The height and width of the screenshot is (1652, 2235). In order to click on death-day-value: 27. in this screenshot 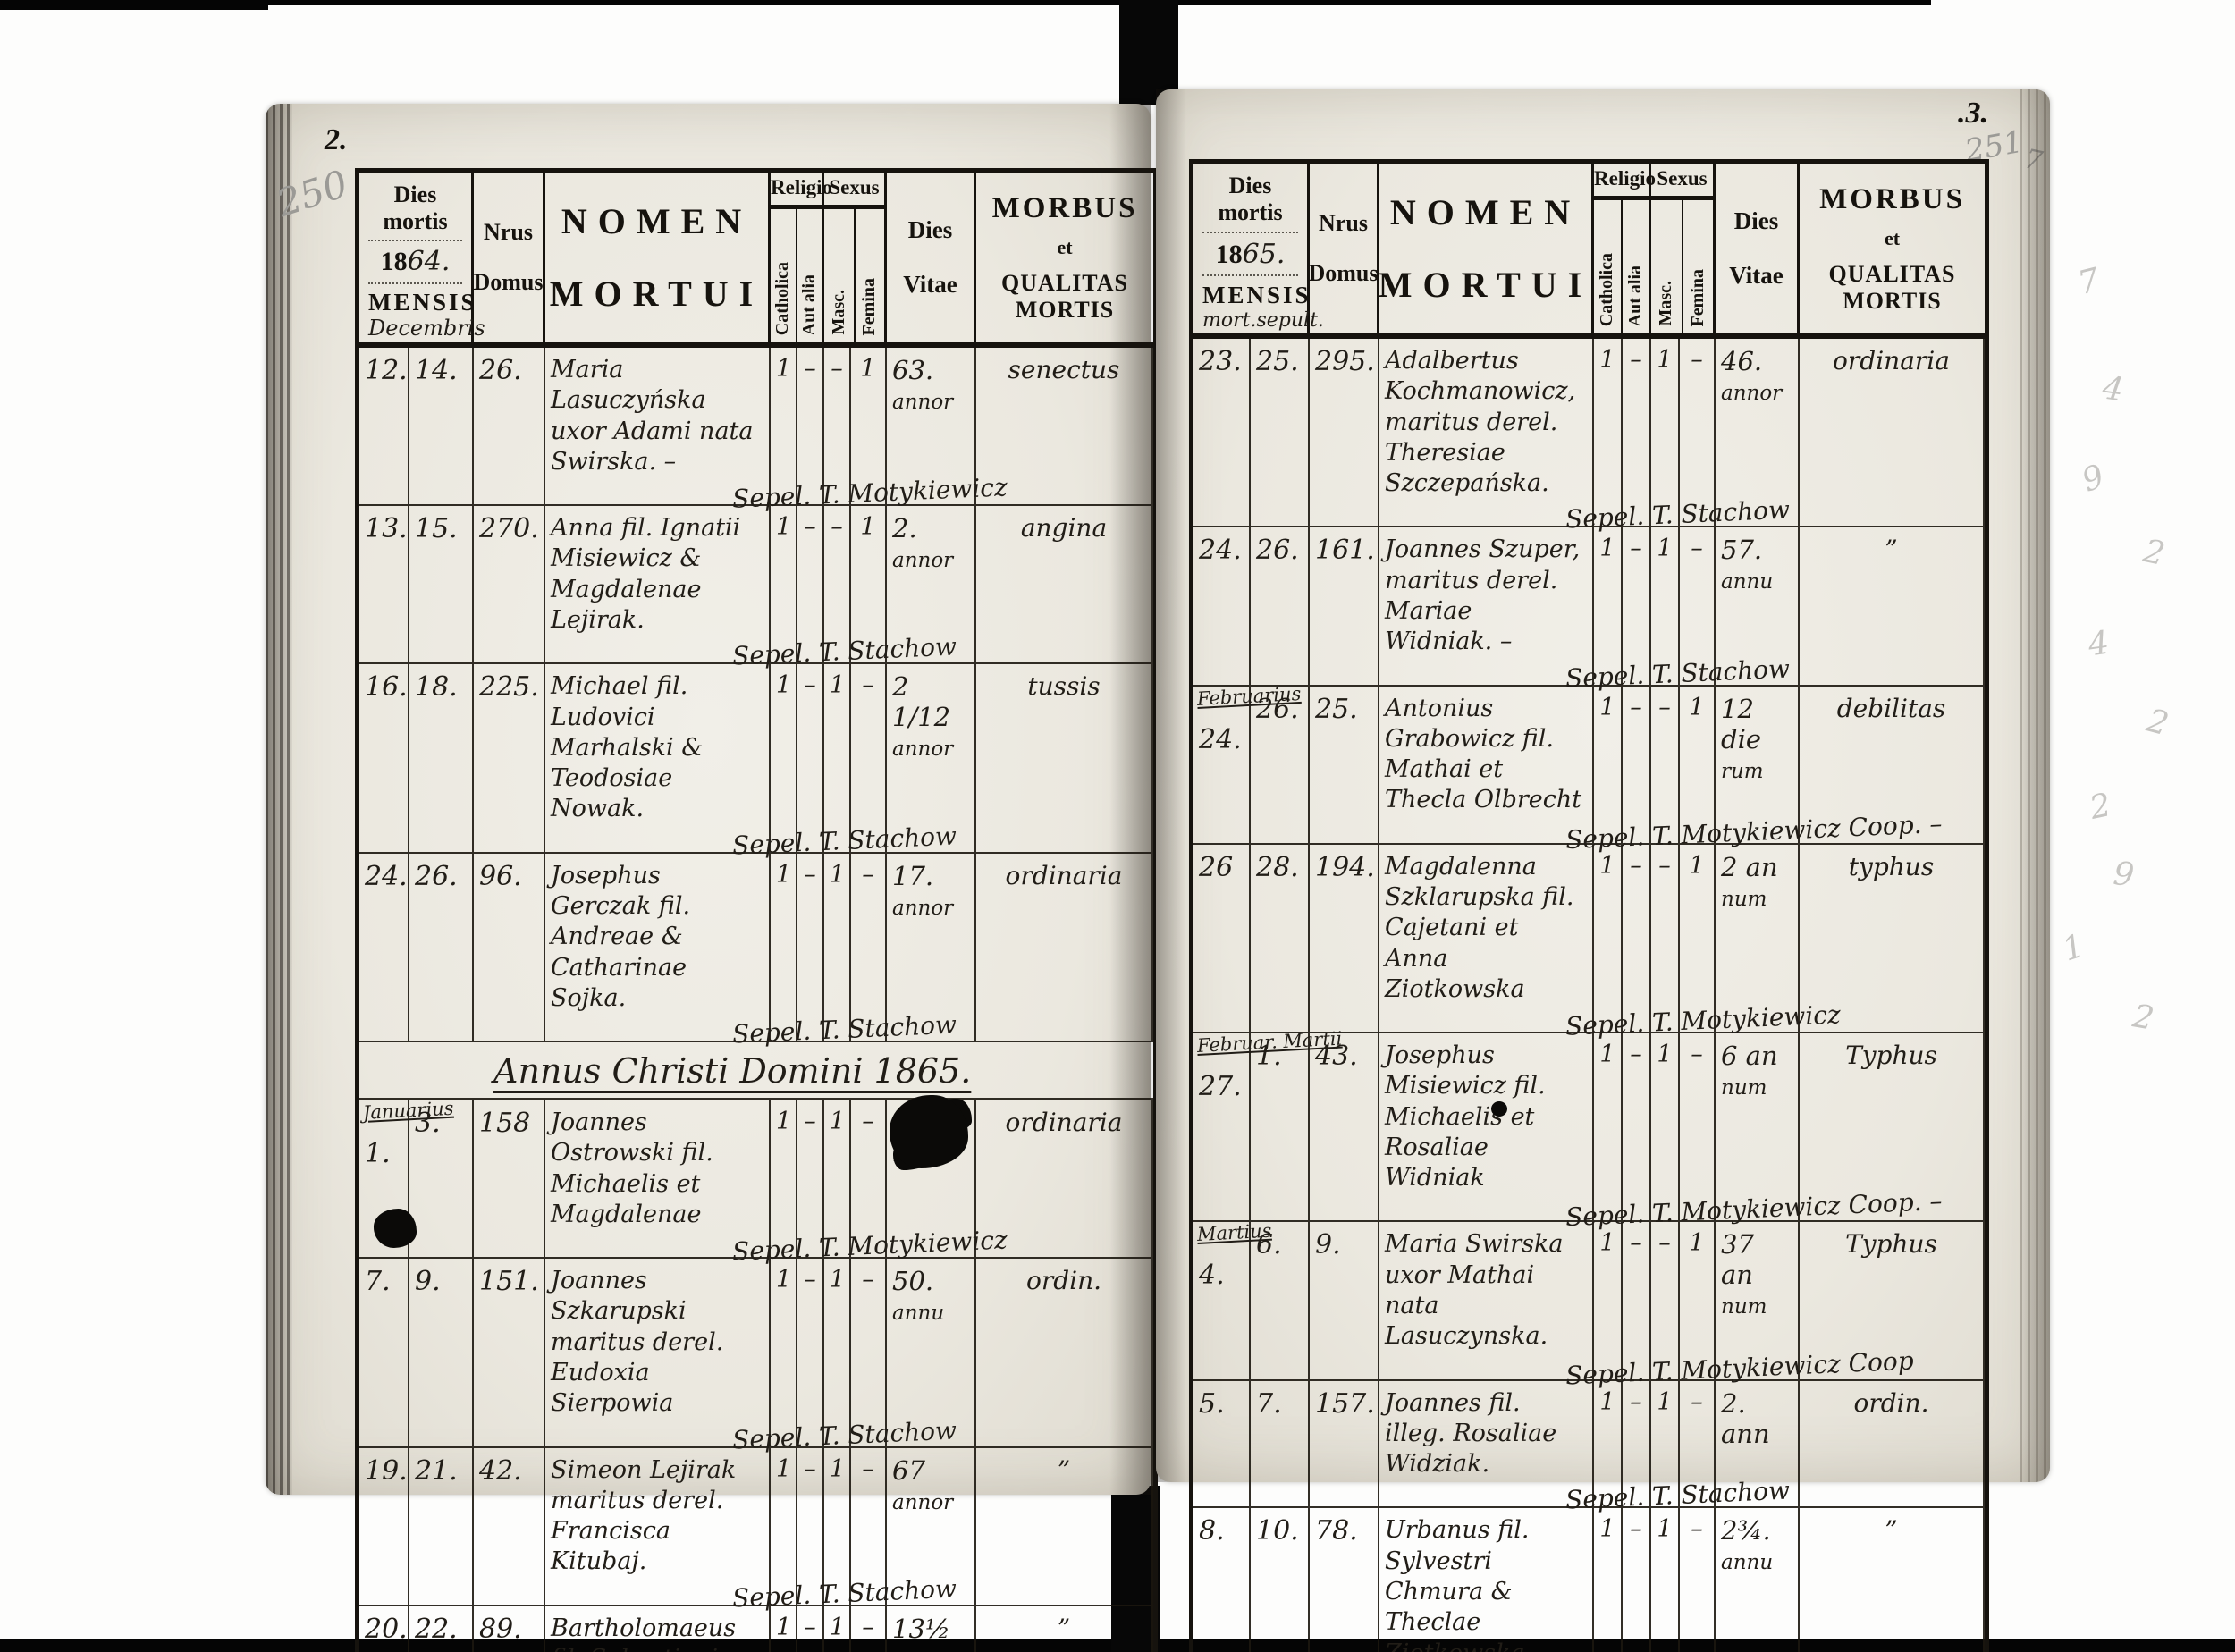, I will do `click(1221, 1087)`.